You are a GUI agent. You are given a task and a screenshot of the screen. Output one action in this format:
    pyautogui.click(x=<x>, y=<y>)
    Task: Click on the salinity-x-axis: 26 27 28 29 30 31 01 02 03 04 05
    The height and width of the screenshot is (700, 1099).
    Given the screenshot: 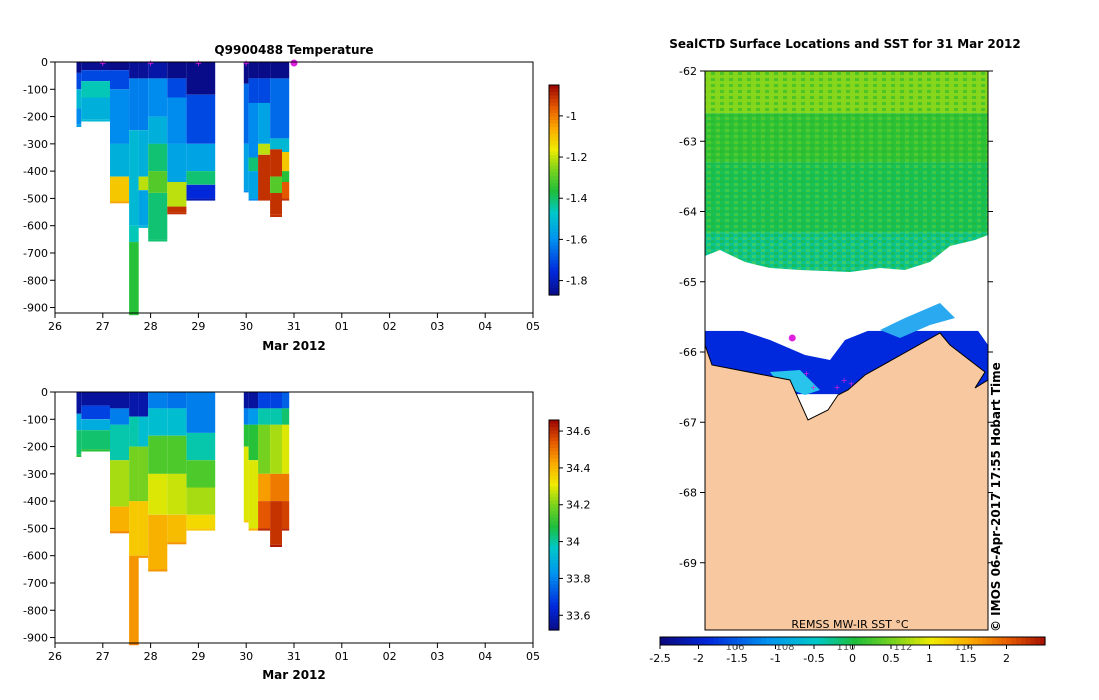 What is the action you would take?
    pyautogui.click(x=294, y=653)
    